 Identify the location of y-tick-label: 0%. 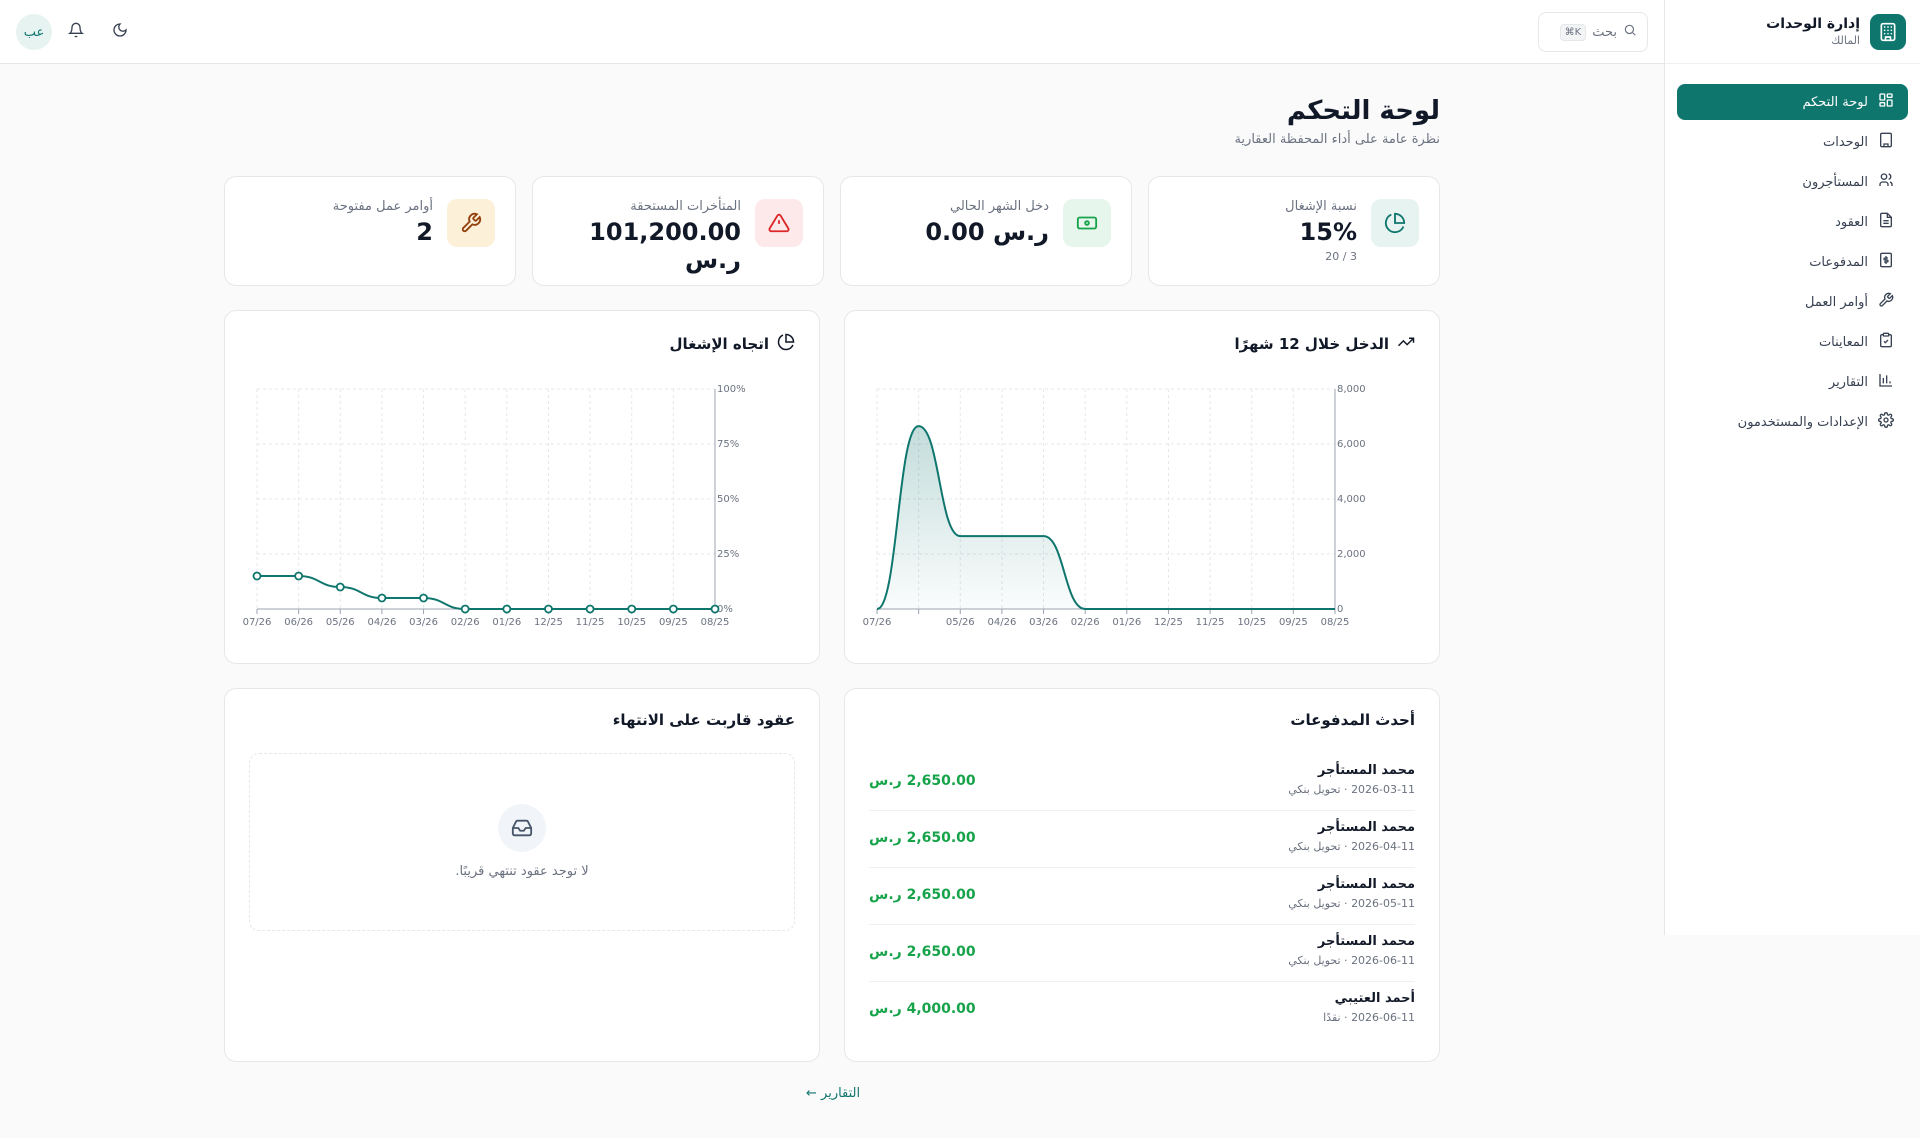
(725, 609).